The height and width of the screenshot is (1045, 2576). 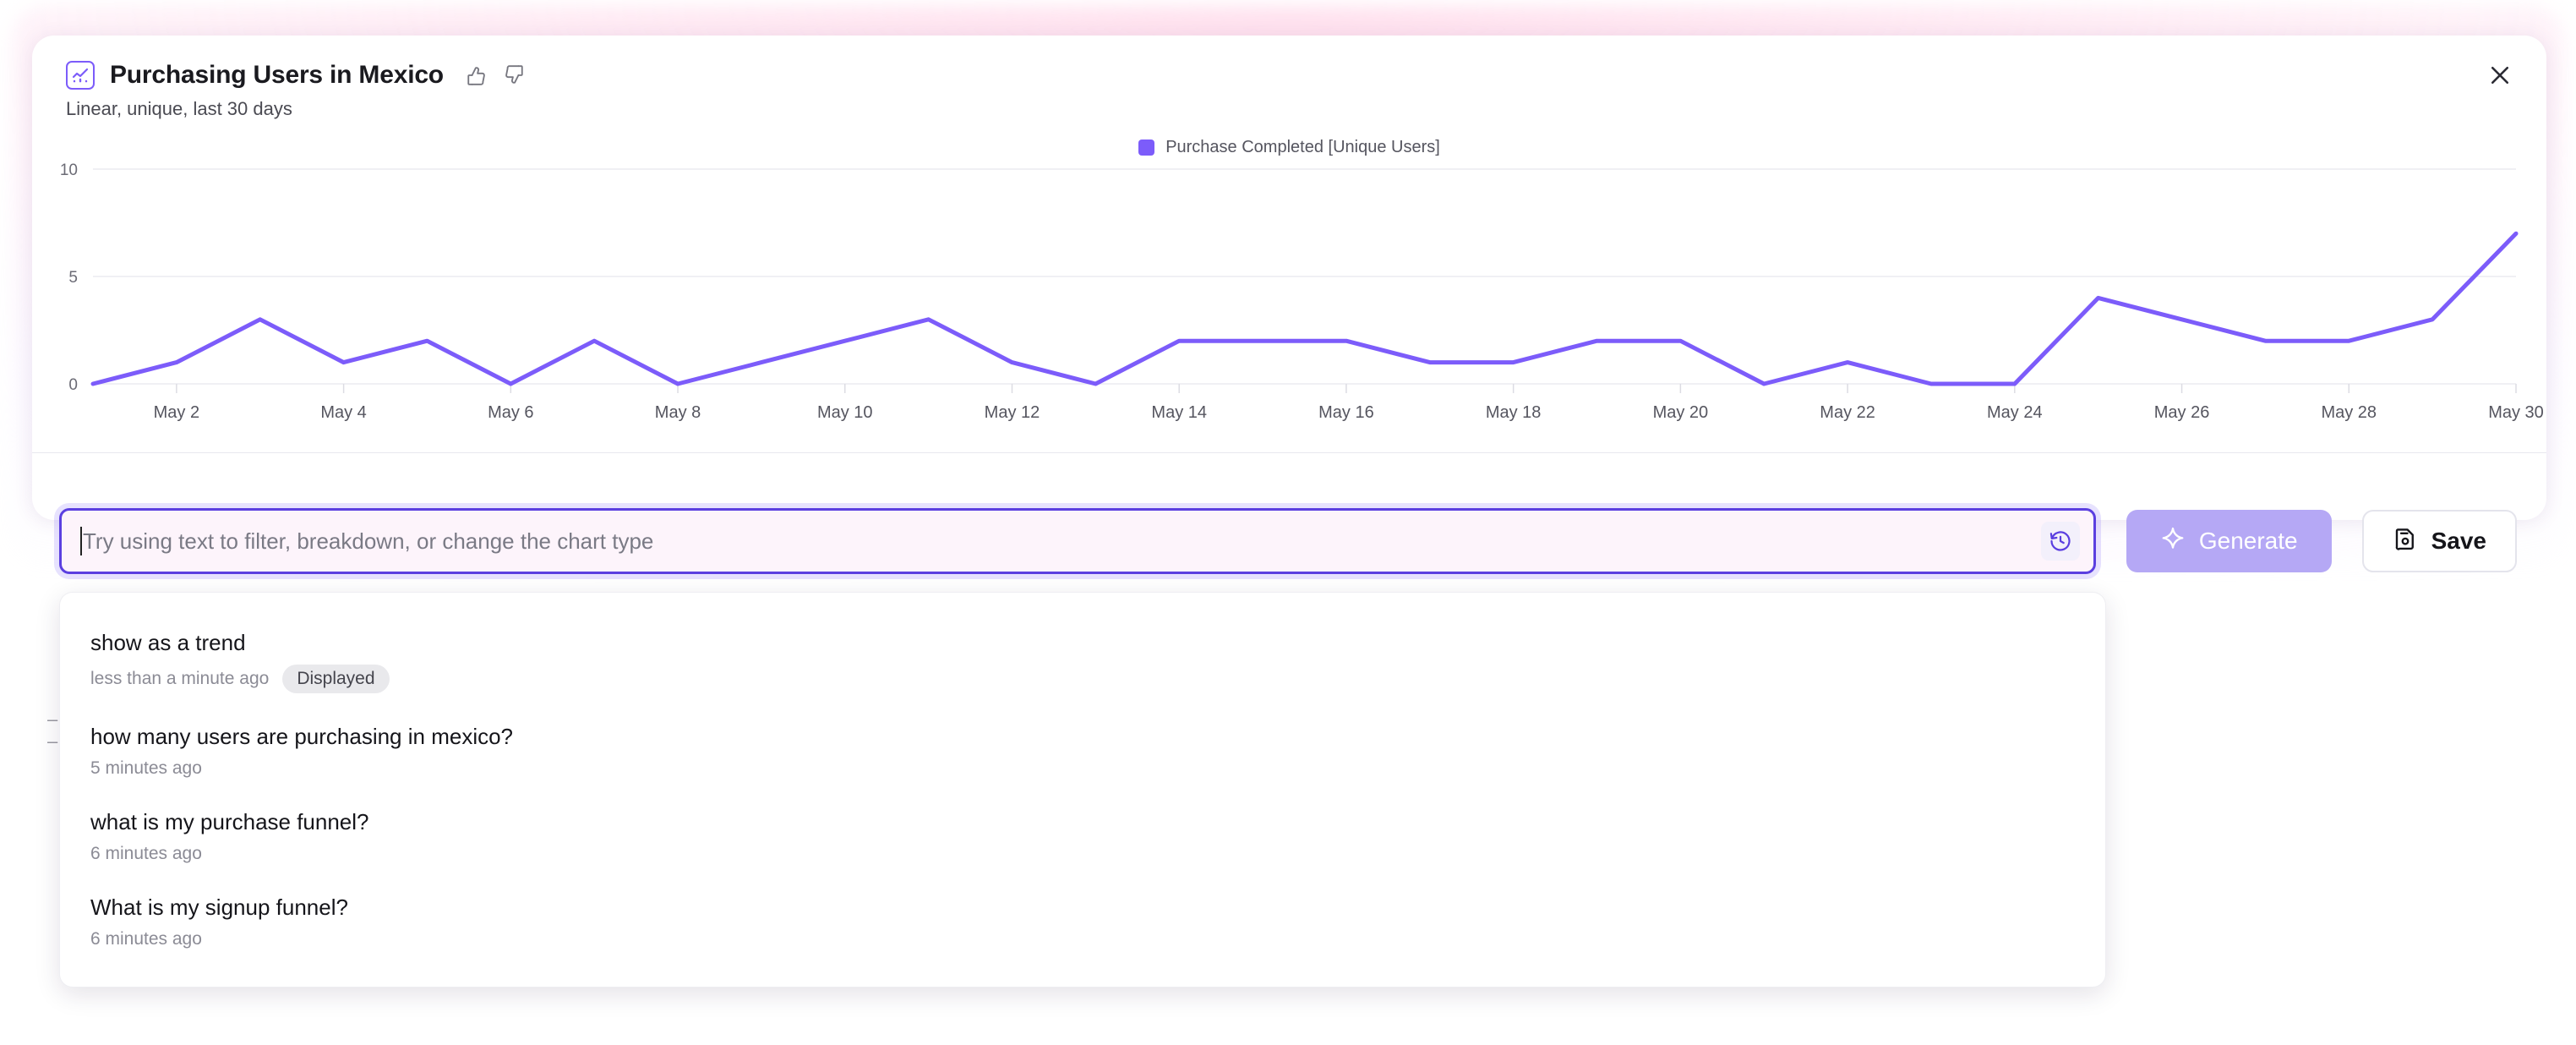 I want to click on save-file-icon, so click(x=2405, y=541).